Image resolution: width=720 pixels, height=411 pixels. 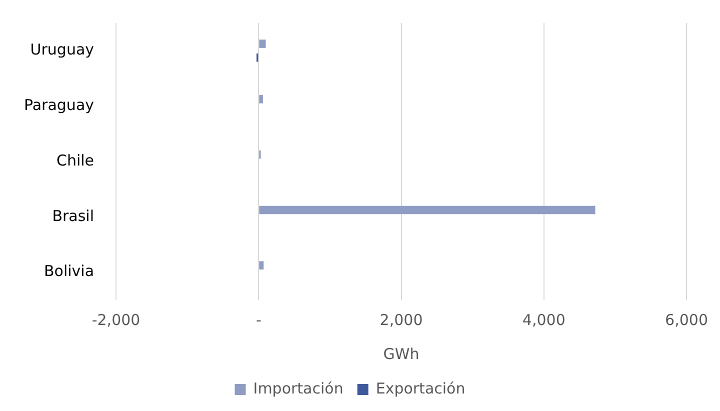 I want to click on y-tick-label: Chile, so click(x=75, y=160).